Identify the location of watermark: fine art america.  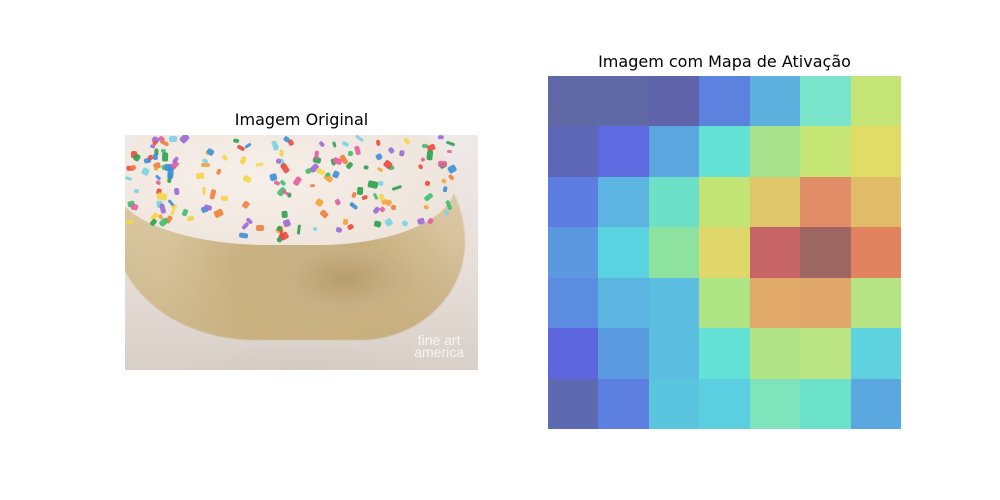
(439, 346).